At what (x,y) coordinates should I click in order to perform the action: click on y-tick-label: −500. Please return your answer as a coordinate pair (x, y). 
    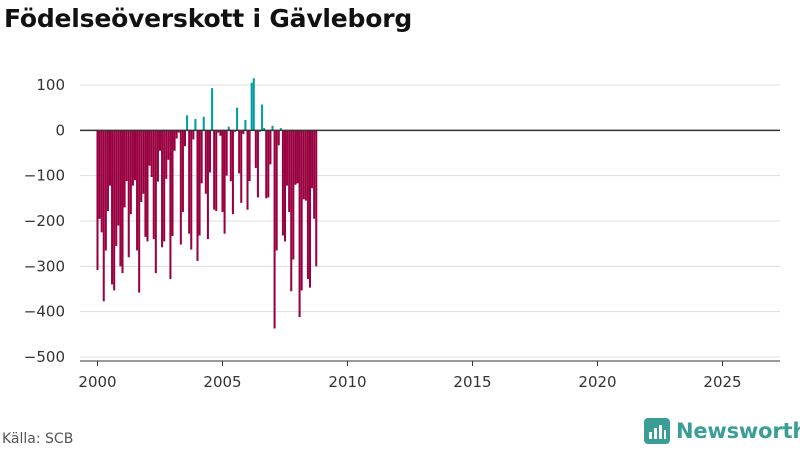
    Looking at the image, I should click on (44, 357).